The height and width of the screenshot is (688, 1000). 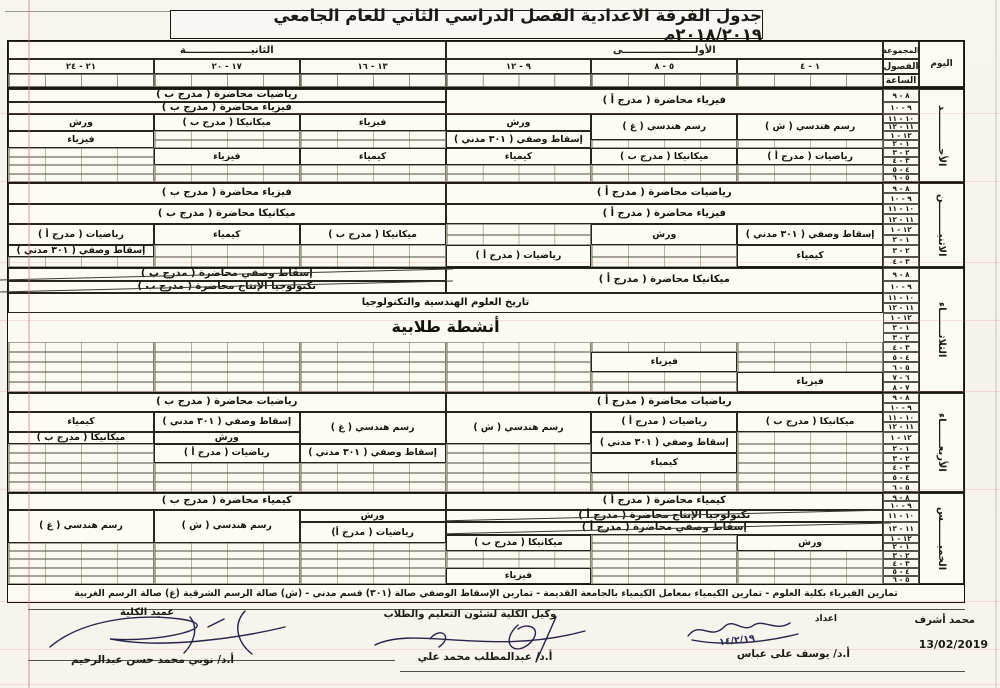 What do you see at coordinates (901, 286) in the screenshot?
I see `hour-cell: ٩ - ١٠` at bounding box center [901, 286].